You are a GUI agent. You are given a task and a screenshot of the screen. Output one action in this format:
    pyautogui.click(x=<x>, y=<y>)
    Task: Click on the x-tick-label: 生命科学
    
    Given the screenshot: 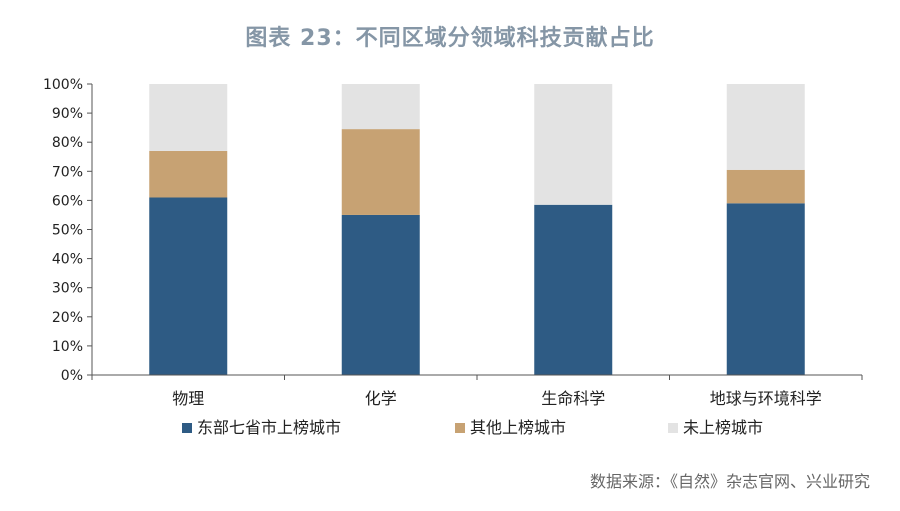 What is the action you would take?
    pyautogui.click(x=573, y=398)
    